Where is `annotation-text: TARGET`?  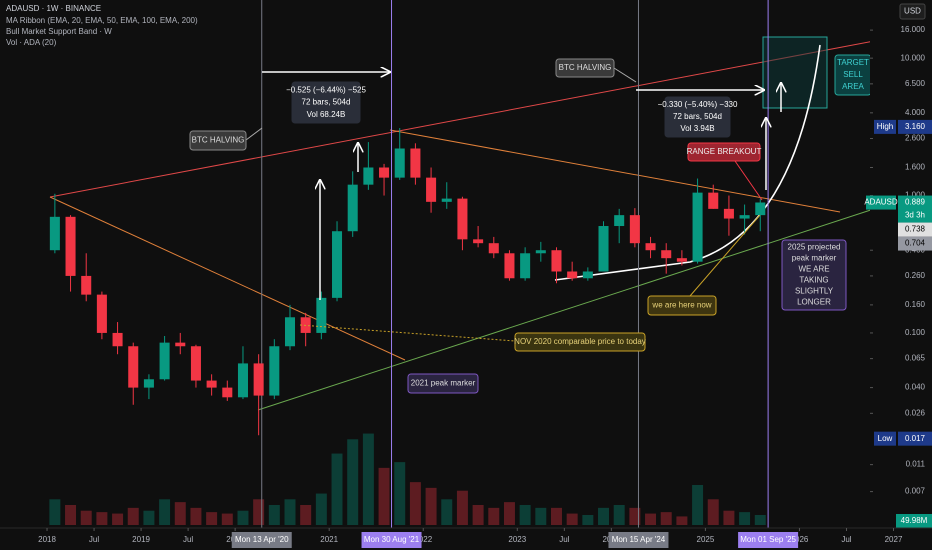 annotation-text: TARGET is located at coordinates (853, 62).